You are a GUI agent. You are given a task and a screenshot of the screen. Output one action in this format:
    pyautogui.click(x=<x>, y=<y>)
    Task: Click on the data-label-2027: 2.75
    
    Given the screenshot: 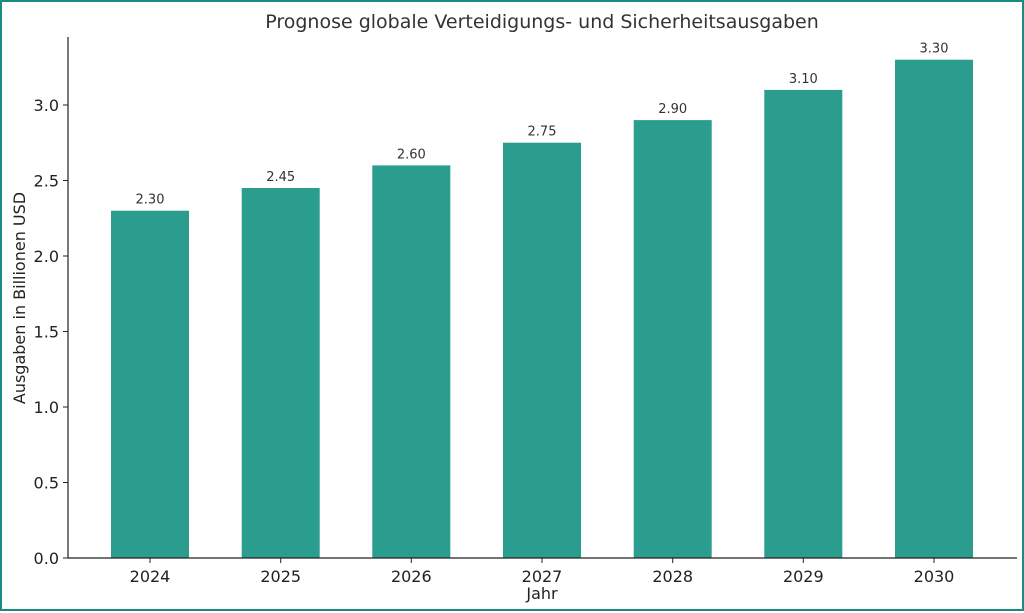 What is the action you would take?
    pyautogui.click(x=542, y=132)
    